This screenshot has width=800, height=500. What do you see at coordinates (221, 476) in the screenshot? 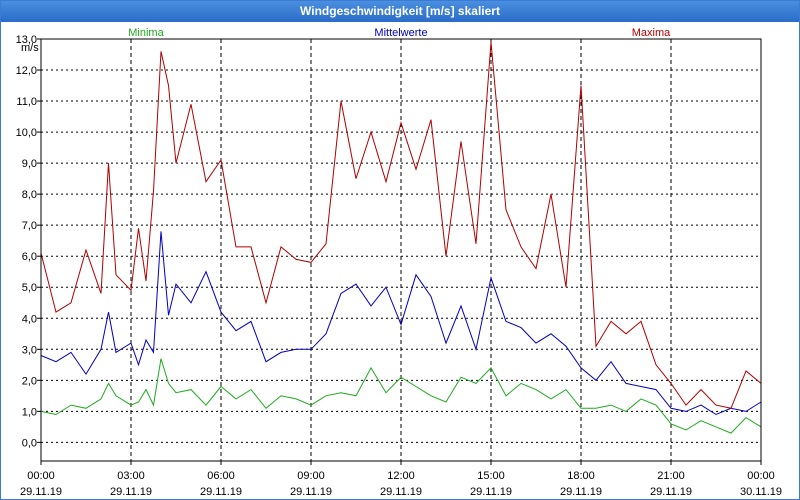
I see `x-tick-time: 06:00` at bounding box center [221, 476].